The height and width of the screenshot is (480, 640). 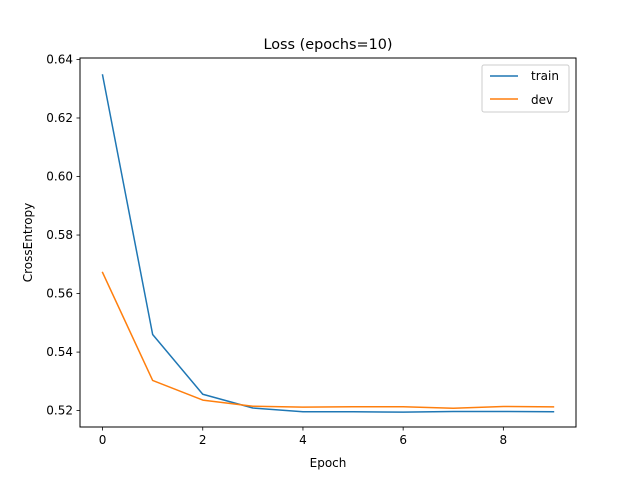 I want to click on legend: train dev, so click(x=525, y=88).